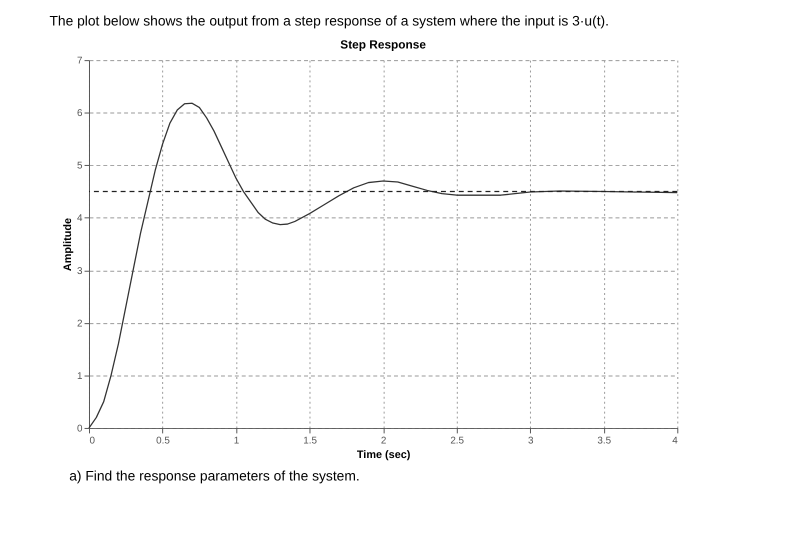 This screenshot has width=791, height=544. Describe the element at coordinates (80, 61) in the screenshot. I see `y-tick-label: 7` at that location.